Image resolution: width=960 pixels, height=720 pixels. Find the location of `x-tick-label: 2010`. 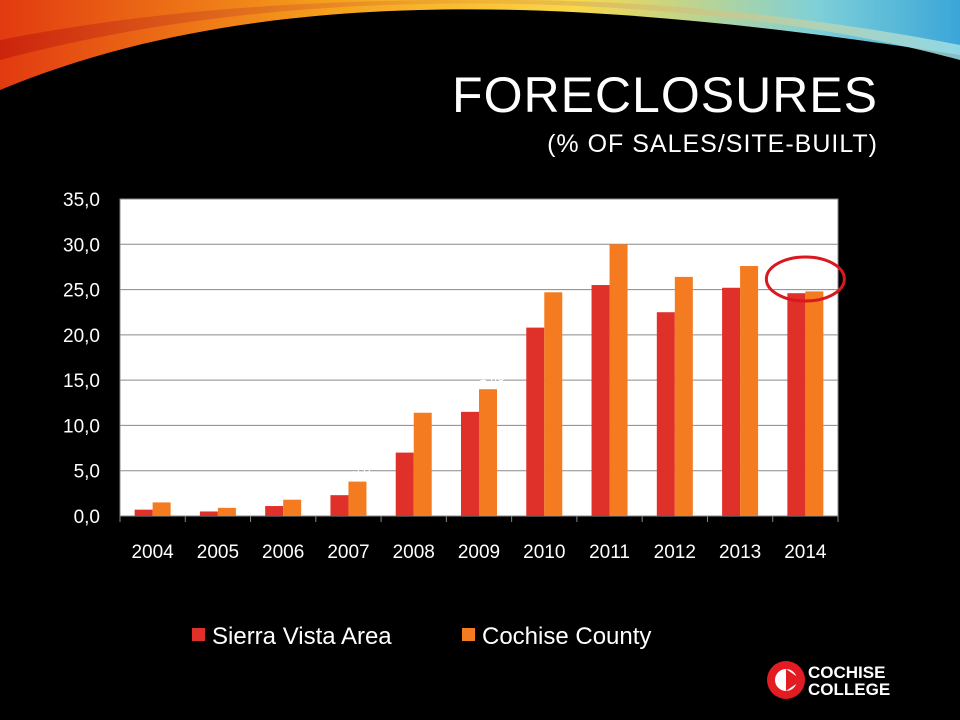

x-tick-label: 2010 is located at coordinates (544, 552).